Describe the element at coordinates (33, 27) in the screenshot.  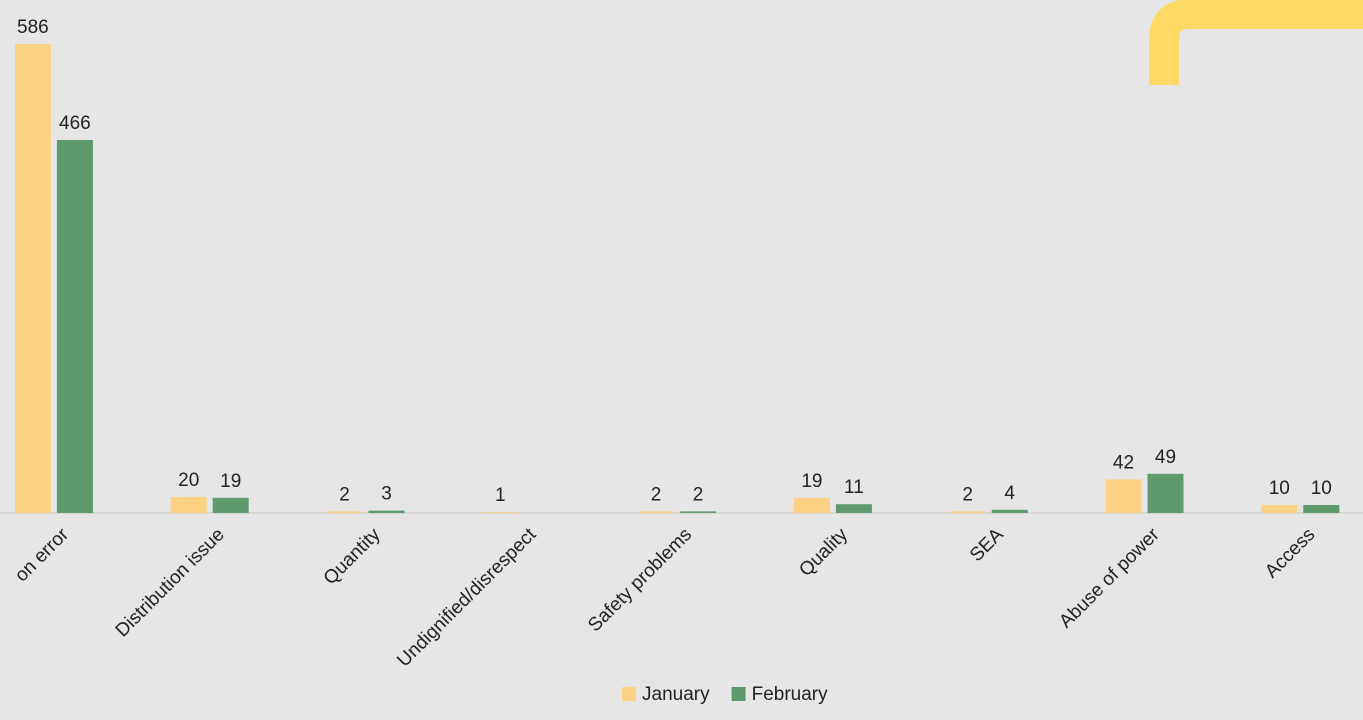
I see `data-label: 586` at that location.